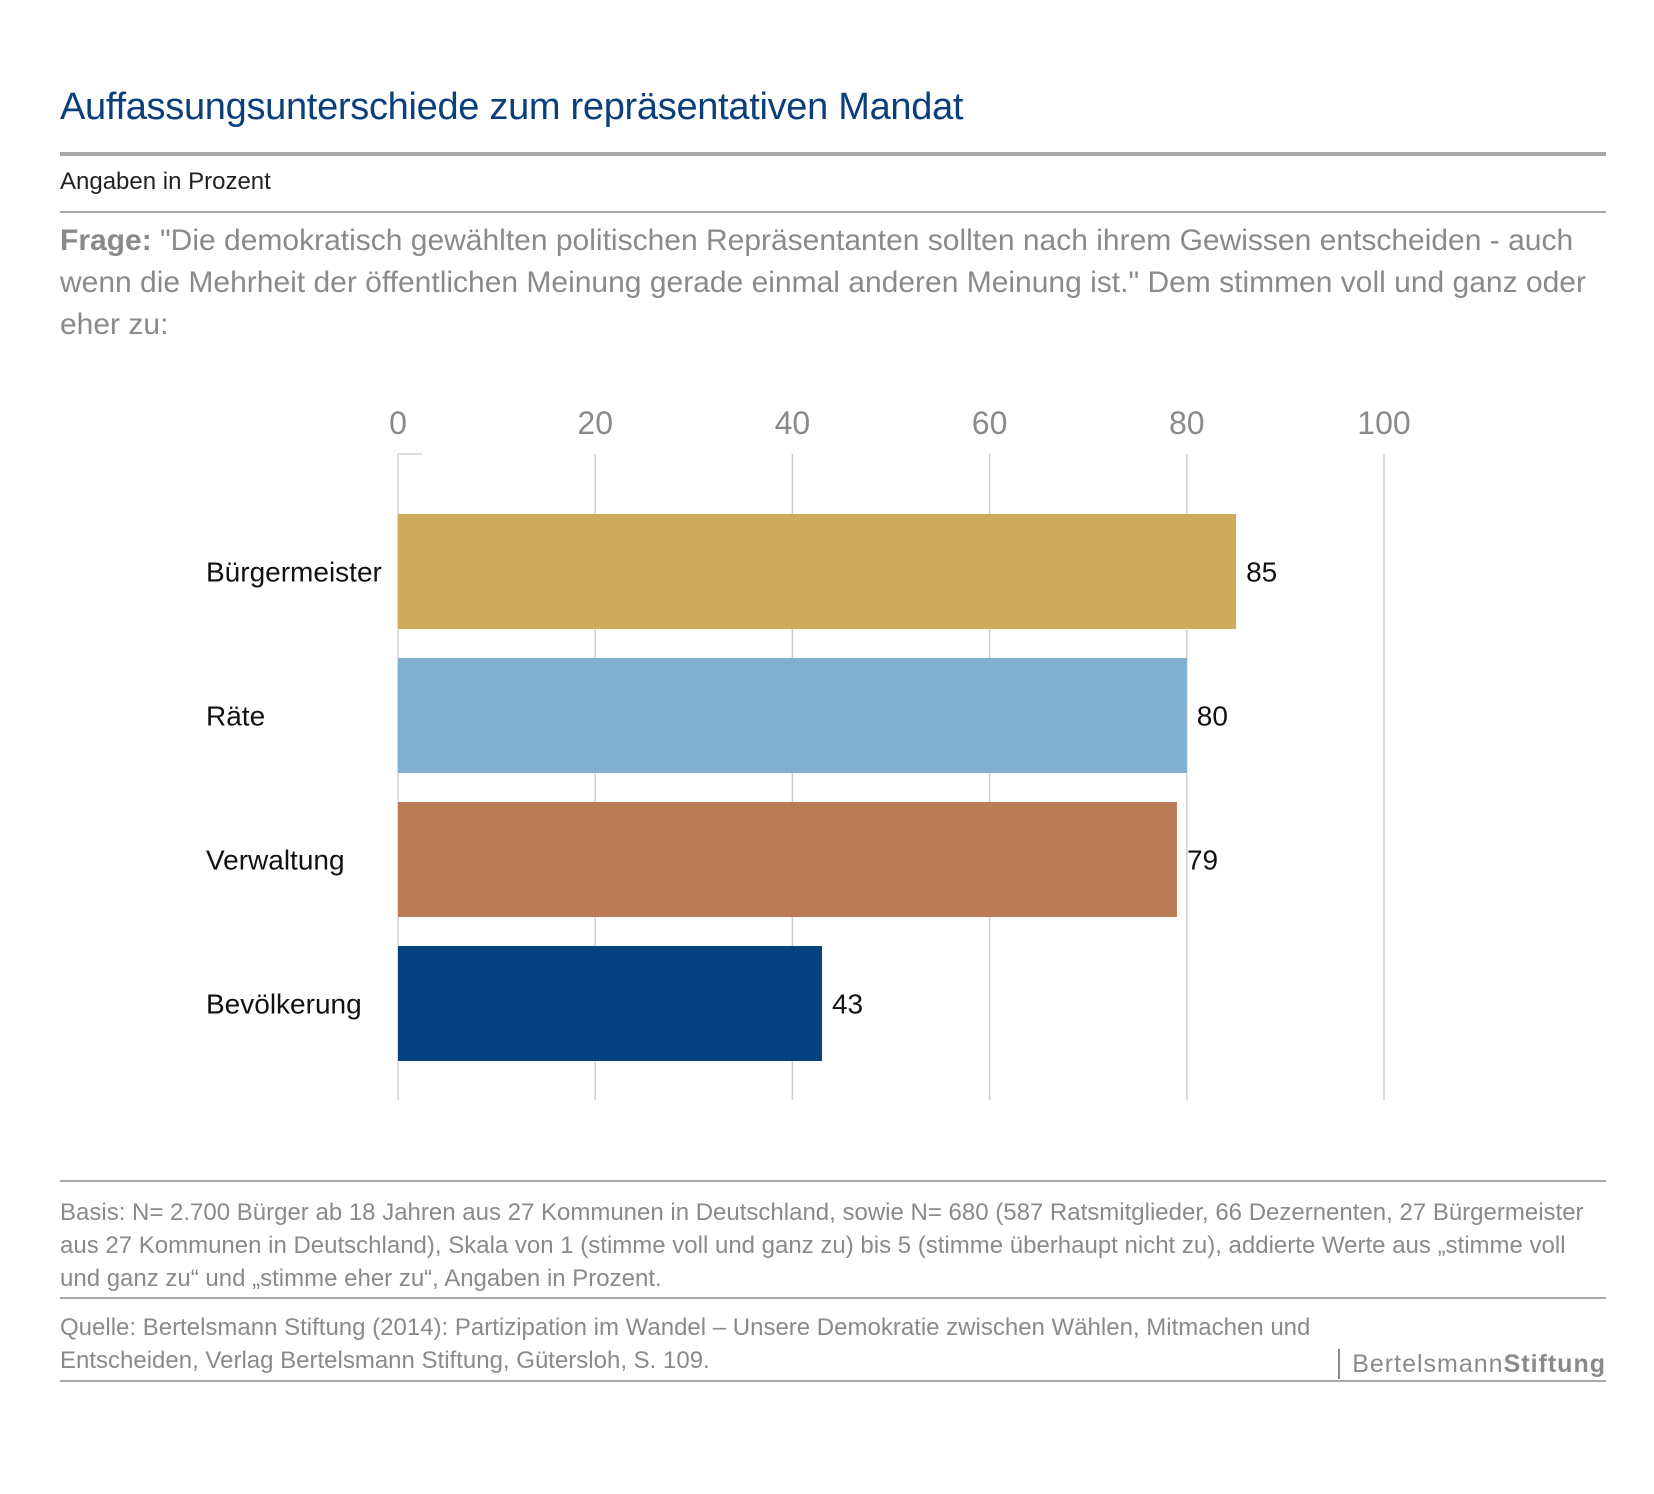  Describe the element at coordinates (792, 715) in the screenshot. I see `bar-räte` at that location.